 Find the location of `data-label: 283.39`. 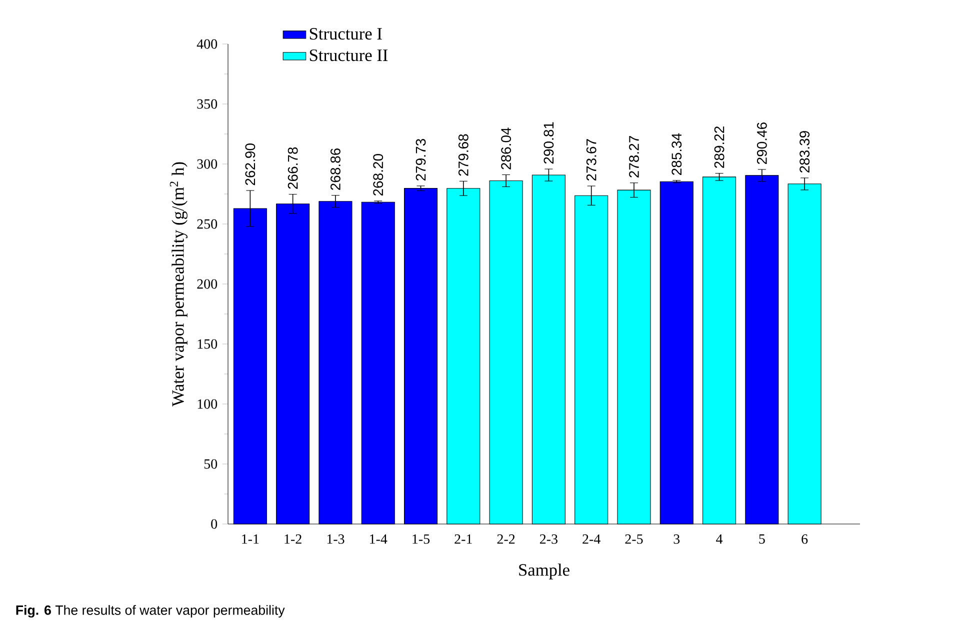

data-label: 283.39 is located at coordinates (805, 151).